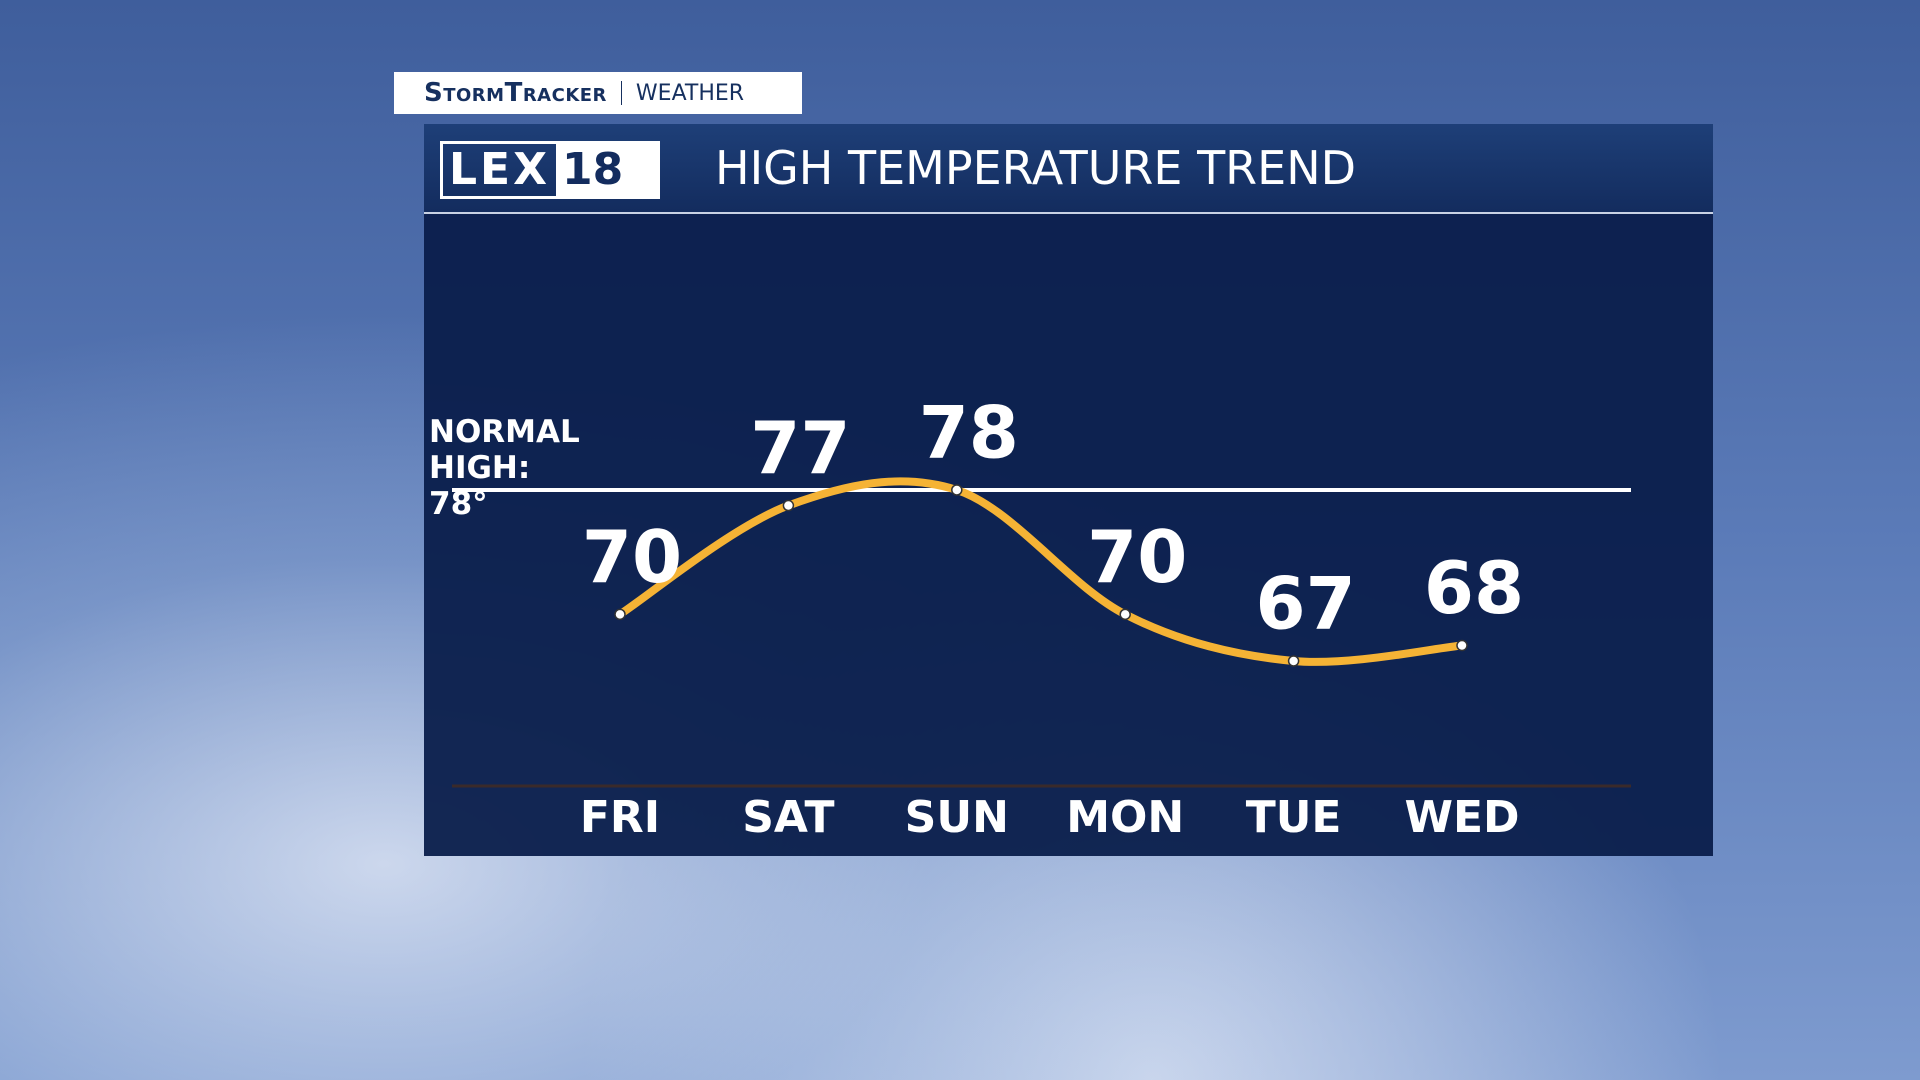 The width and height of the screenshot is (1920, 1080). I want to click on separator, so click(621, 93).